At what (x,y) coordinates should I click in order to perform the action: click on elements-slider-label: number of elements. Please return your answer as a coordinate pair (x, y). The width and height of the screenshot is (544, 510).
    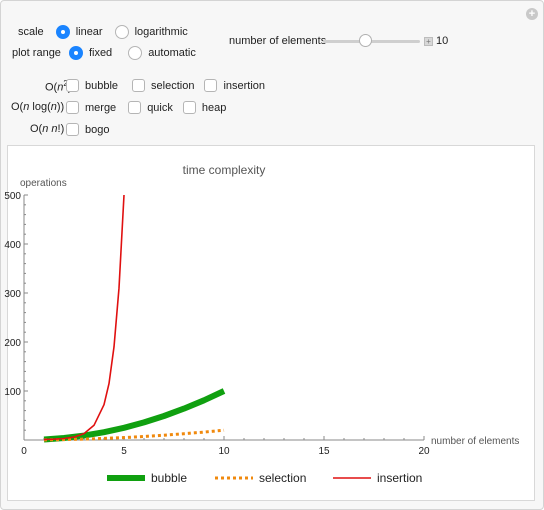
    Looking at the image, I should click on (278, 41).